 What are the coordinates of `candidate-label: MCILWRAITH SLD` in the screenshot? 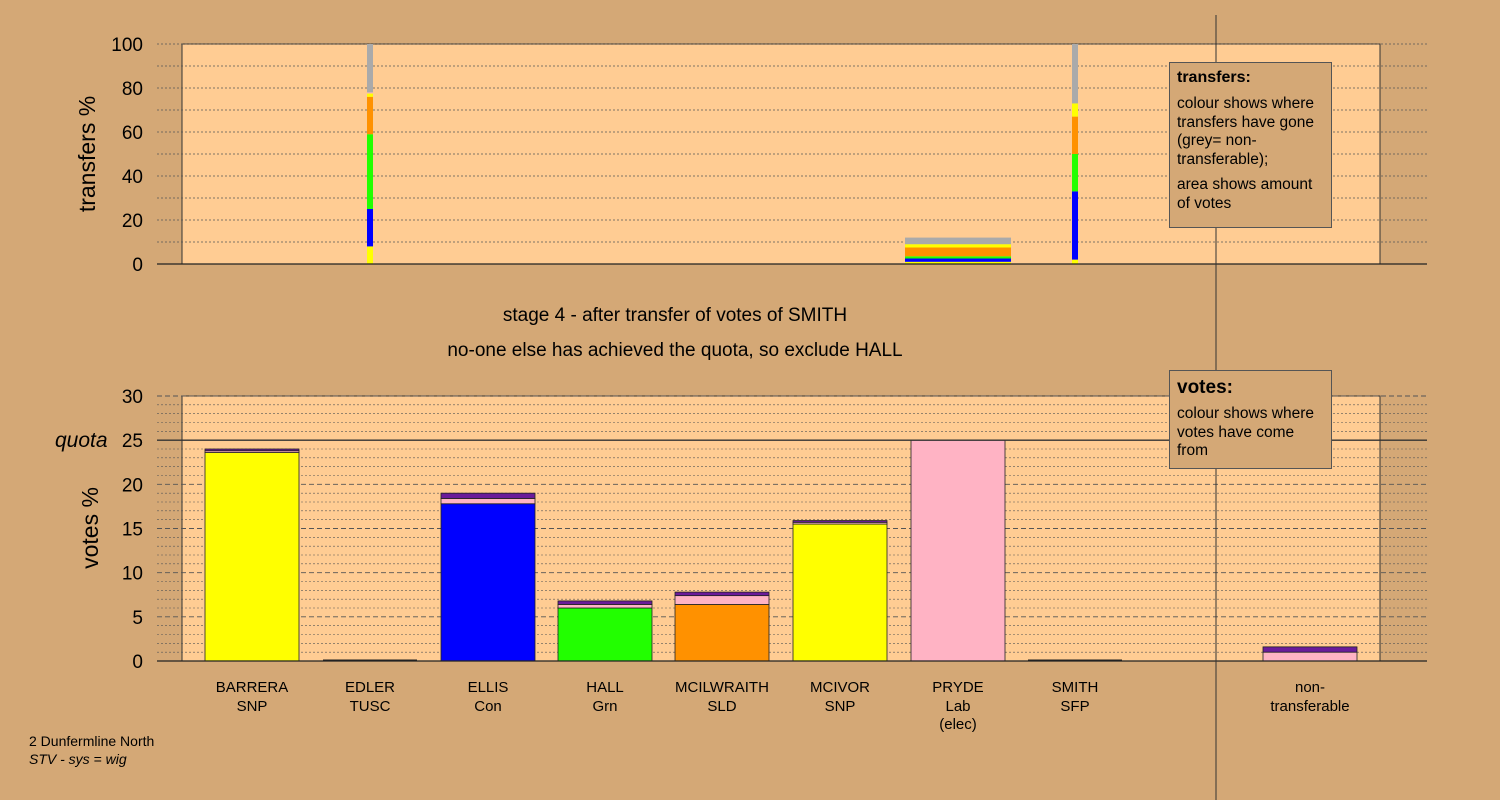 It's located at (722, 697).